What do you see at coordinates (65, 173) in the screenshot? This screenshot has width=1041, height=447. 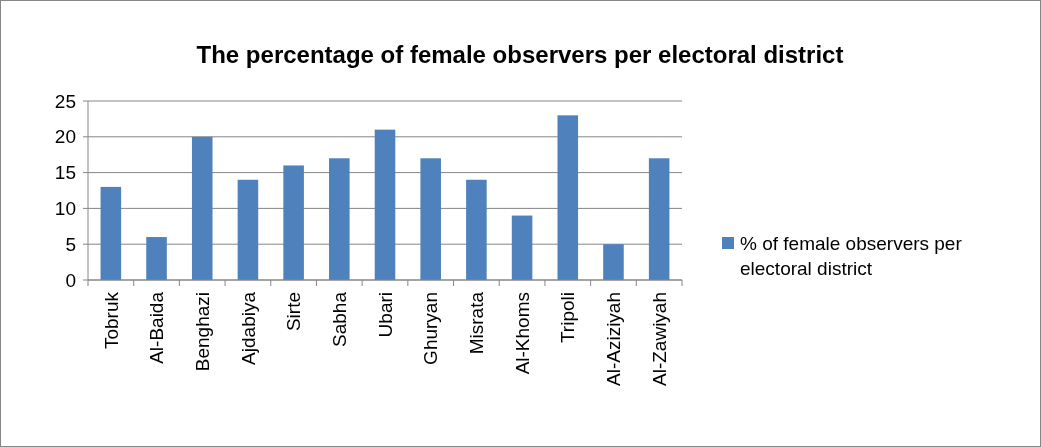 I see `y-tick-label: 15` at bounding box center [65, 173].